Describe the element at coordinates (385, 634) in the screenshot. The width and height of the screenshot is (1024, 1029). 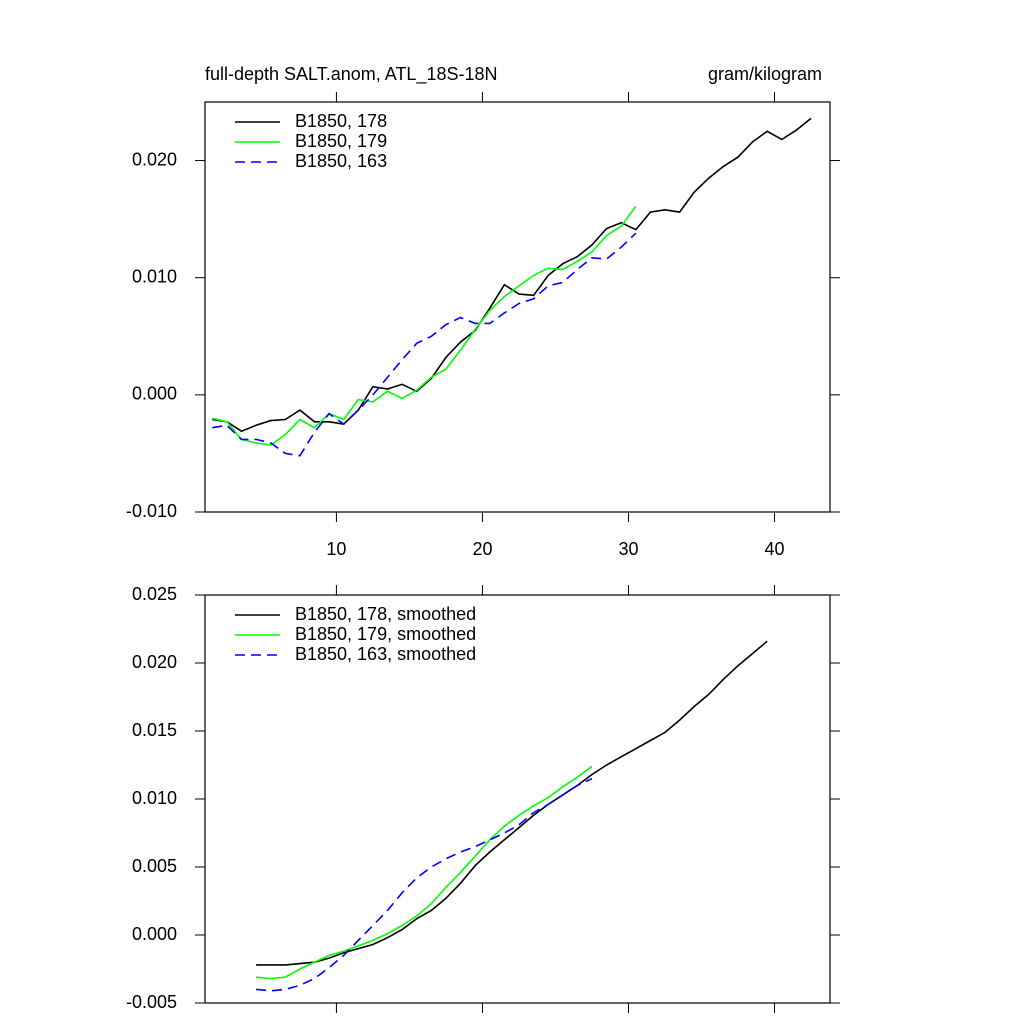
I see `legend-label: B1850, 179, smoothed` at that location.